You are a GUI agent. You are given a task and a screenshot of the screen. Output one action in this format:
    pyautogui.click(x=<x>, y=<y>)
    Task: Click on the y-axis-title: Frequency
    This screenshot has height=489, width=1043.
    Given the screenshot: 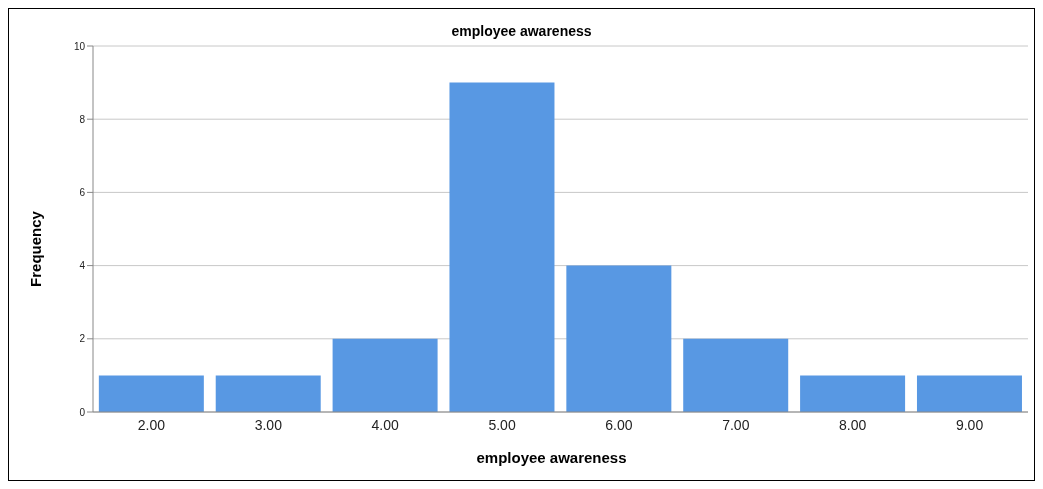 What is the action you would take?
    pyautogui.click(x=35, y=249)
    